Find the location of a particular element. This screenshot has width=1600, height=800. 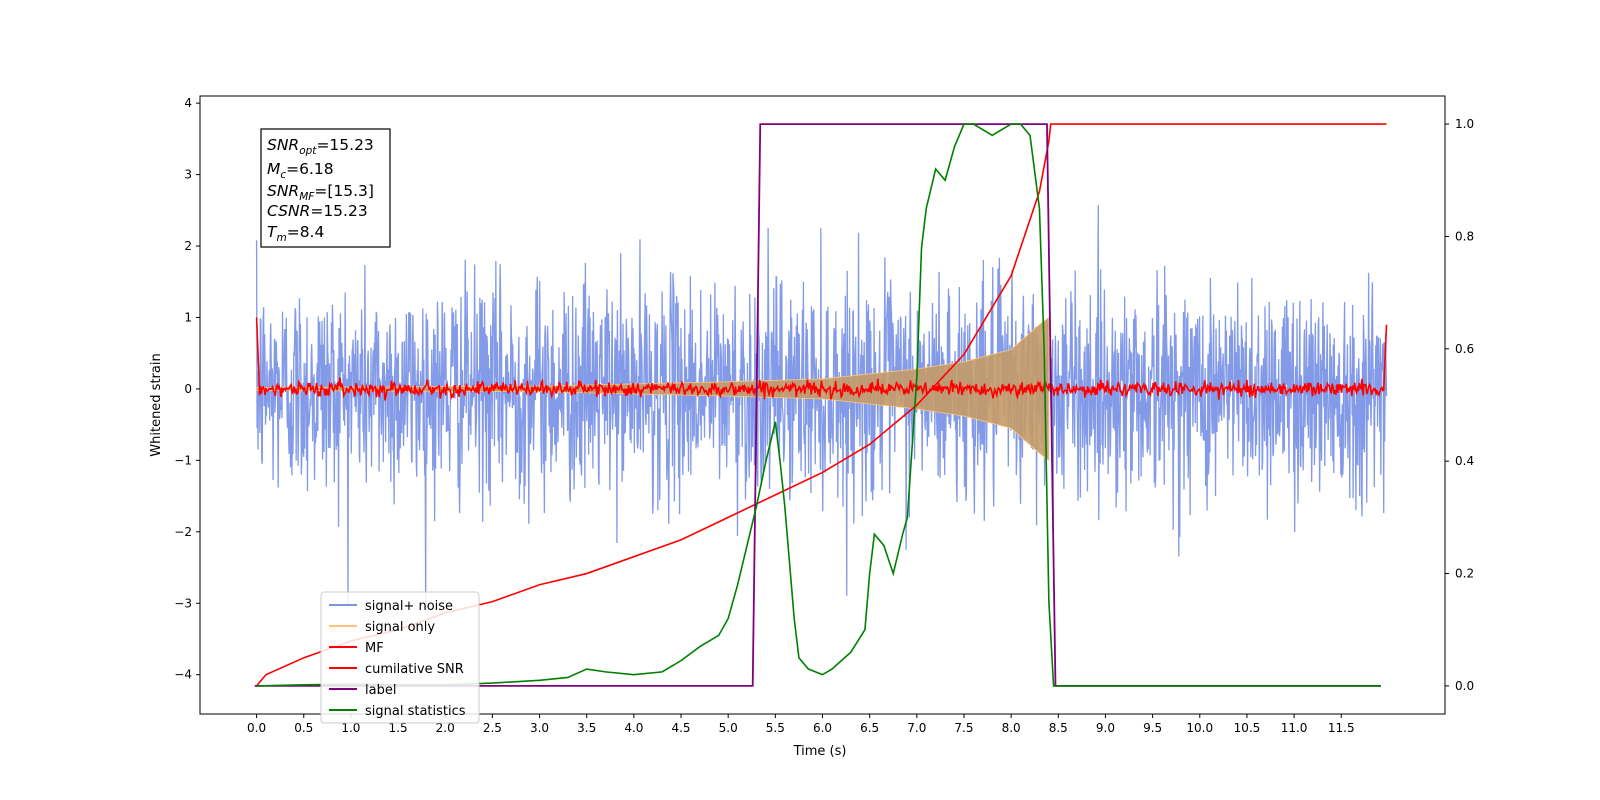

x-tick-label: 10.5 is located at coordinates (1247, 728).